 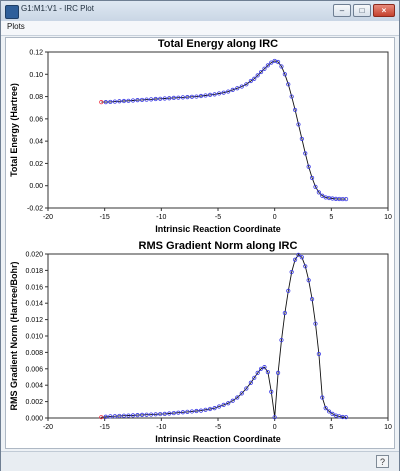 I want to click on window-controls: – □ ×, so click(x=364, y=10).